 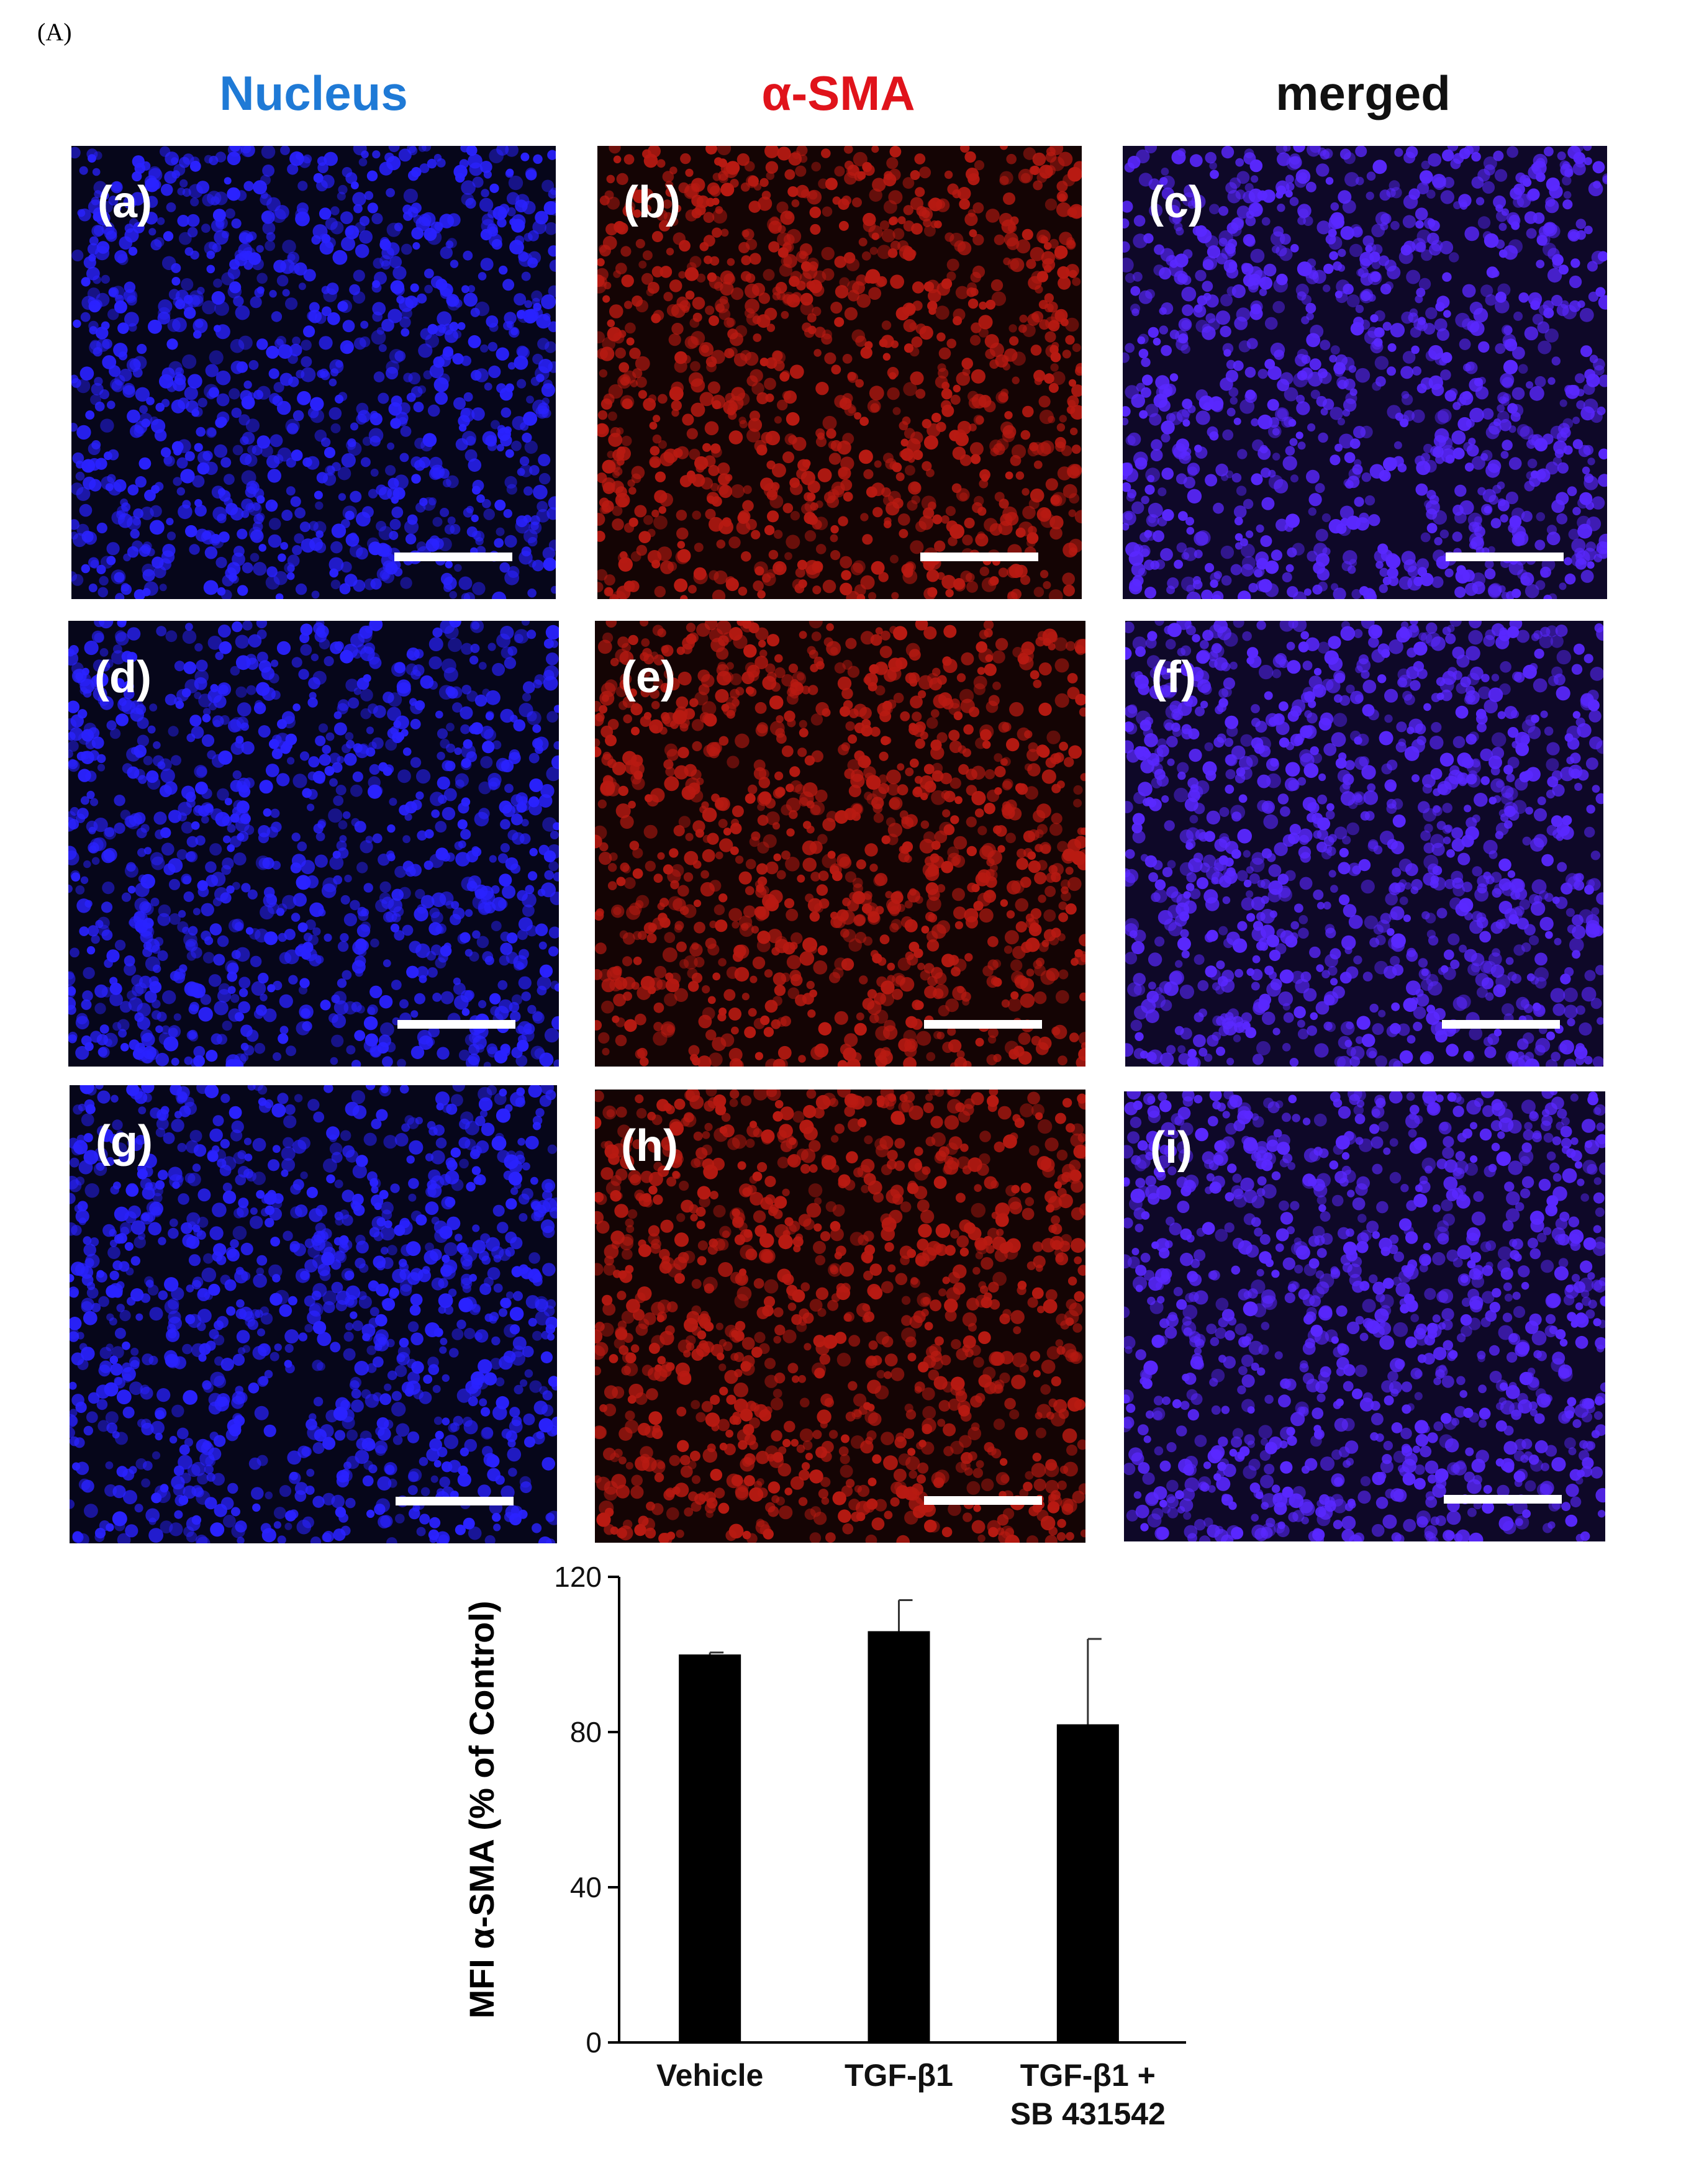 What do you see at coordinates (124, 202) in the screenshot?
I see `panel-label: (a)` at bounding box center [124, 202].